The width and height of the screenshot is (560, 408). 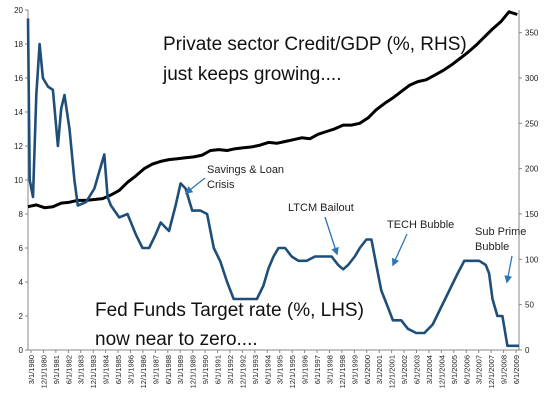 I want to click on x-tick-label: 3/1/1989, so click(x=180, y=369).